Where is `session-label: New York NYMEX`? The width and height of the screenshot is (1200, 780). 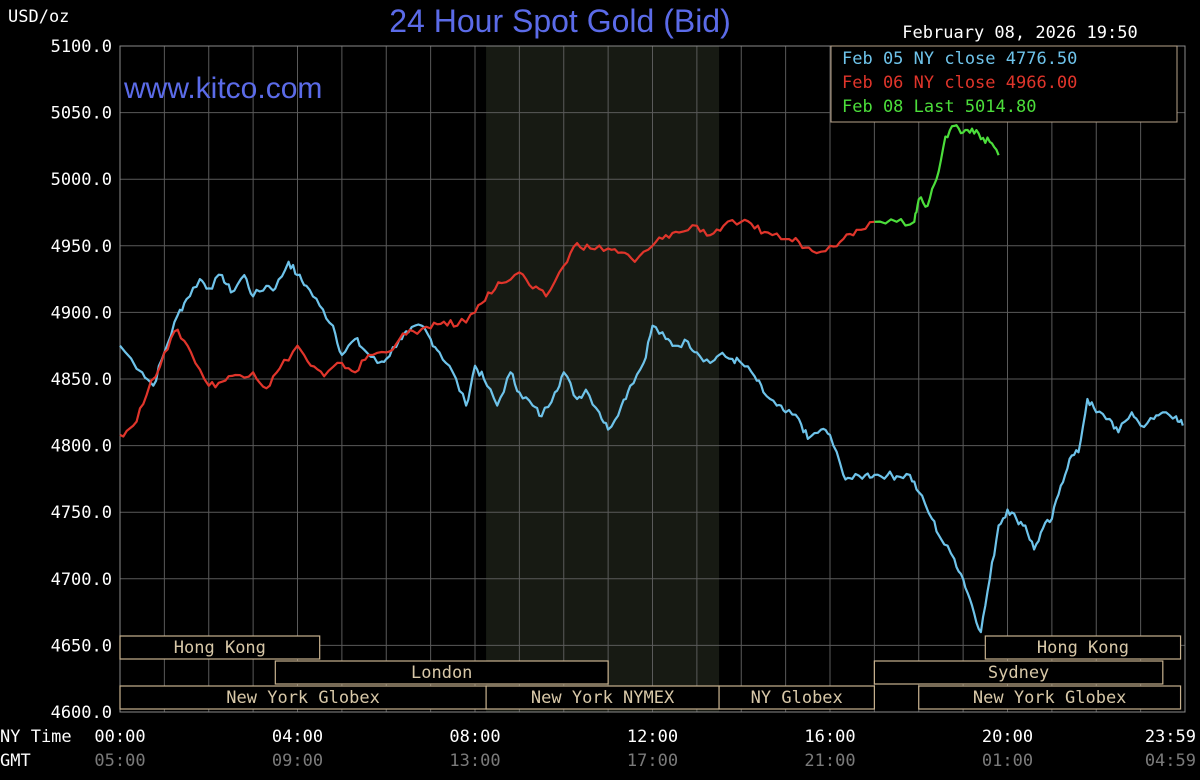 session-label: New York NYMEX is located at coordinates (603, 698).